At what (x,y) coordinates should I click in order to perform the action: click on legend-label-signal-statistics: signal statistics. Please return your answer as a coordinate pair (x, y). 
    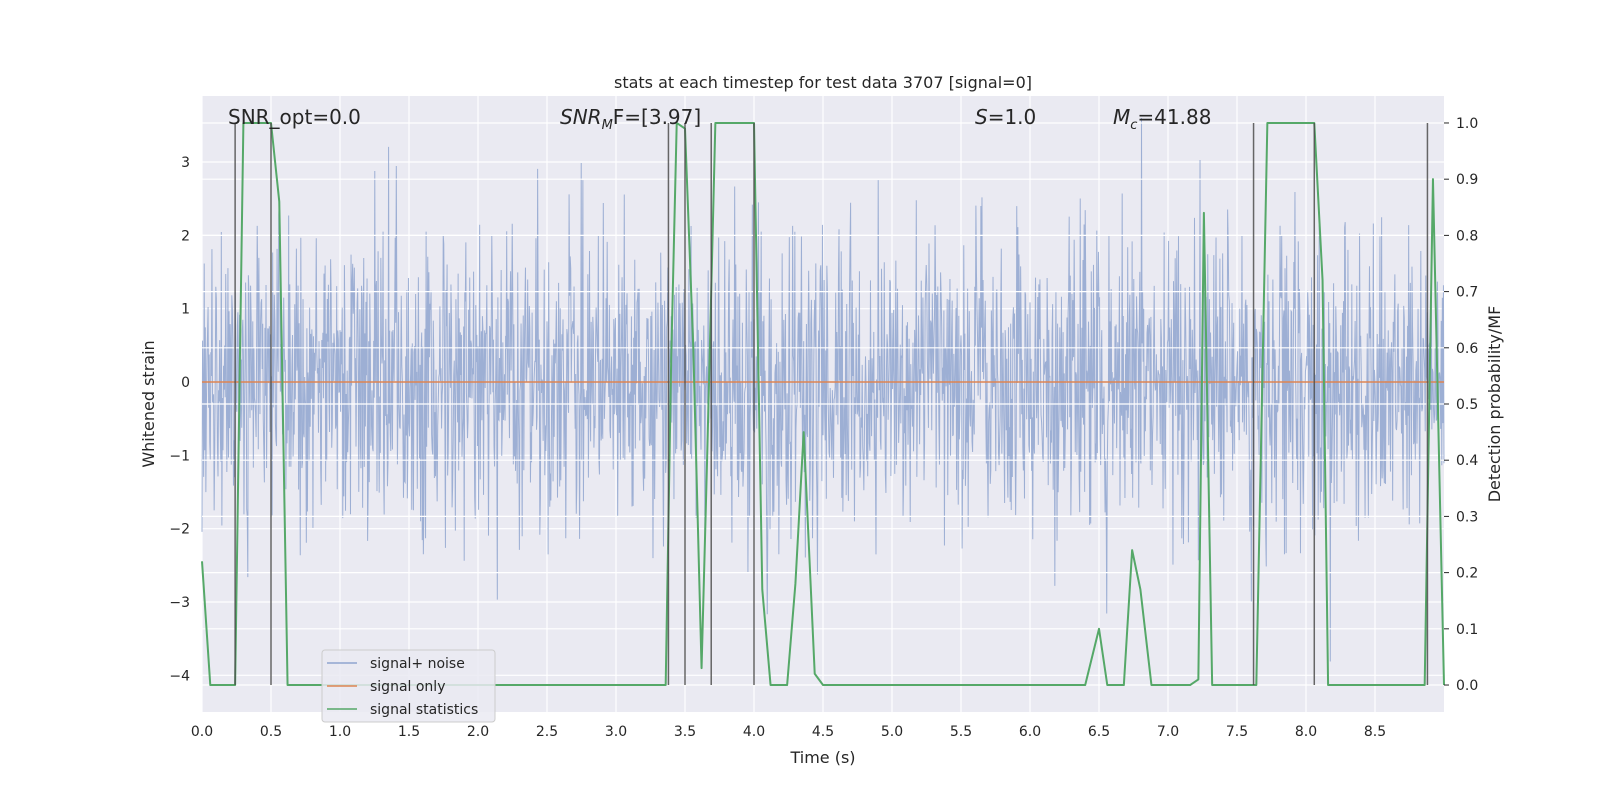
    Looking at the image, I should click on (424, 710).